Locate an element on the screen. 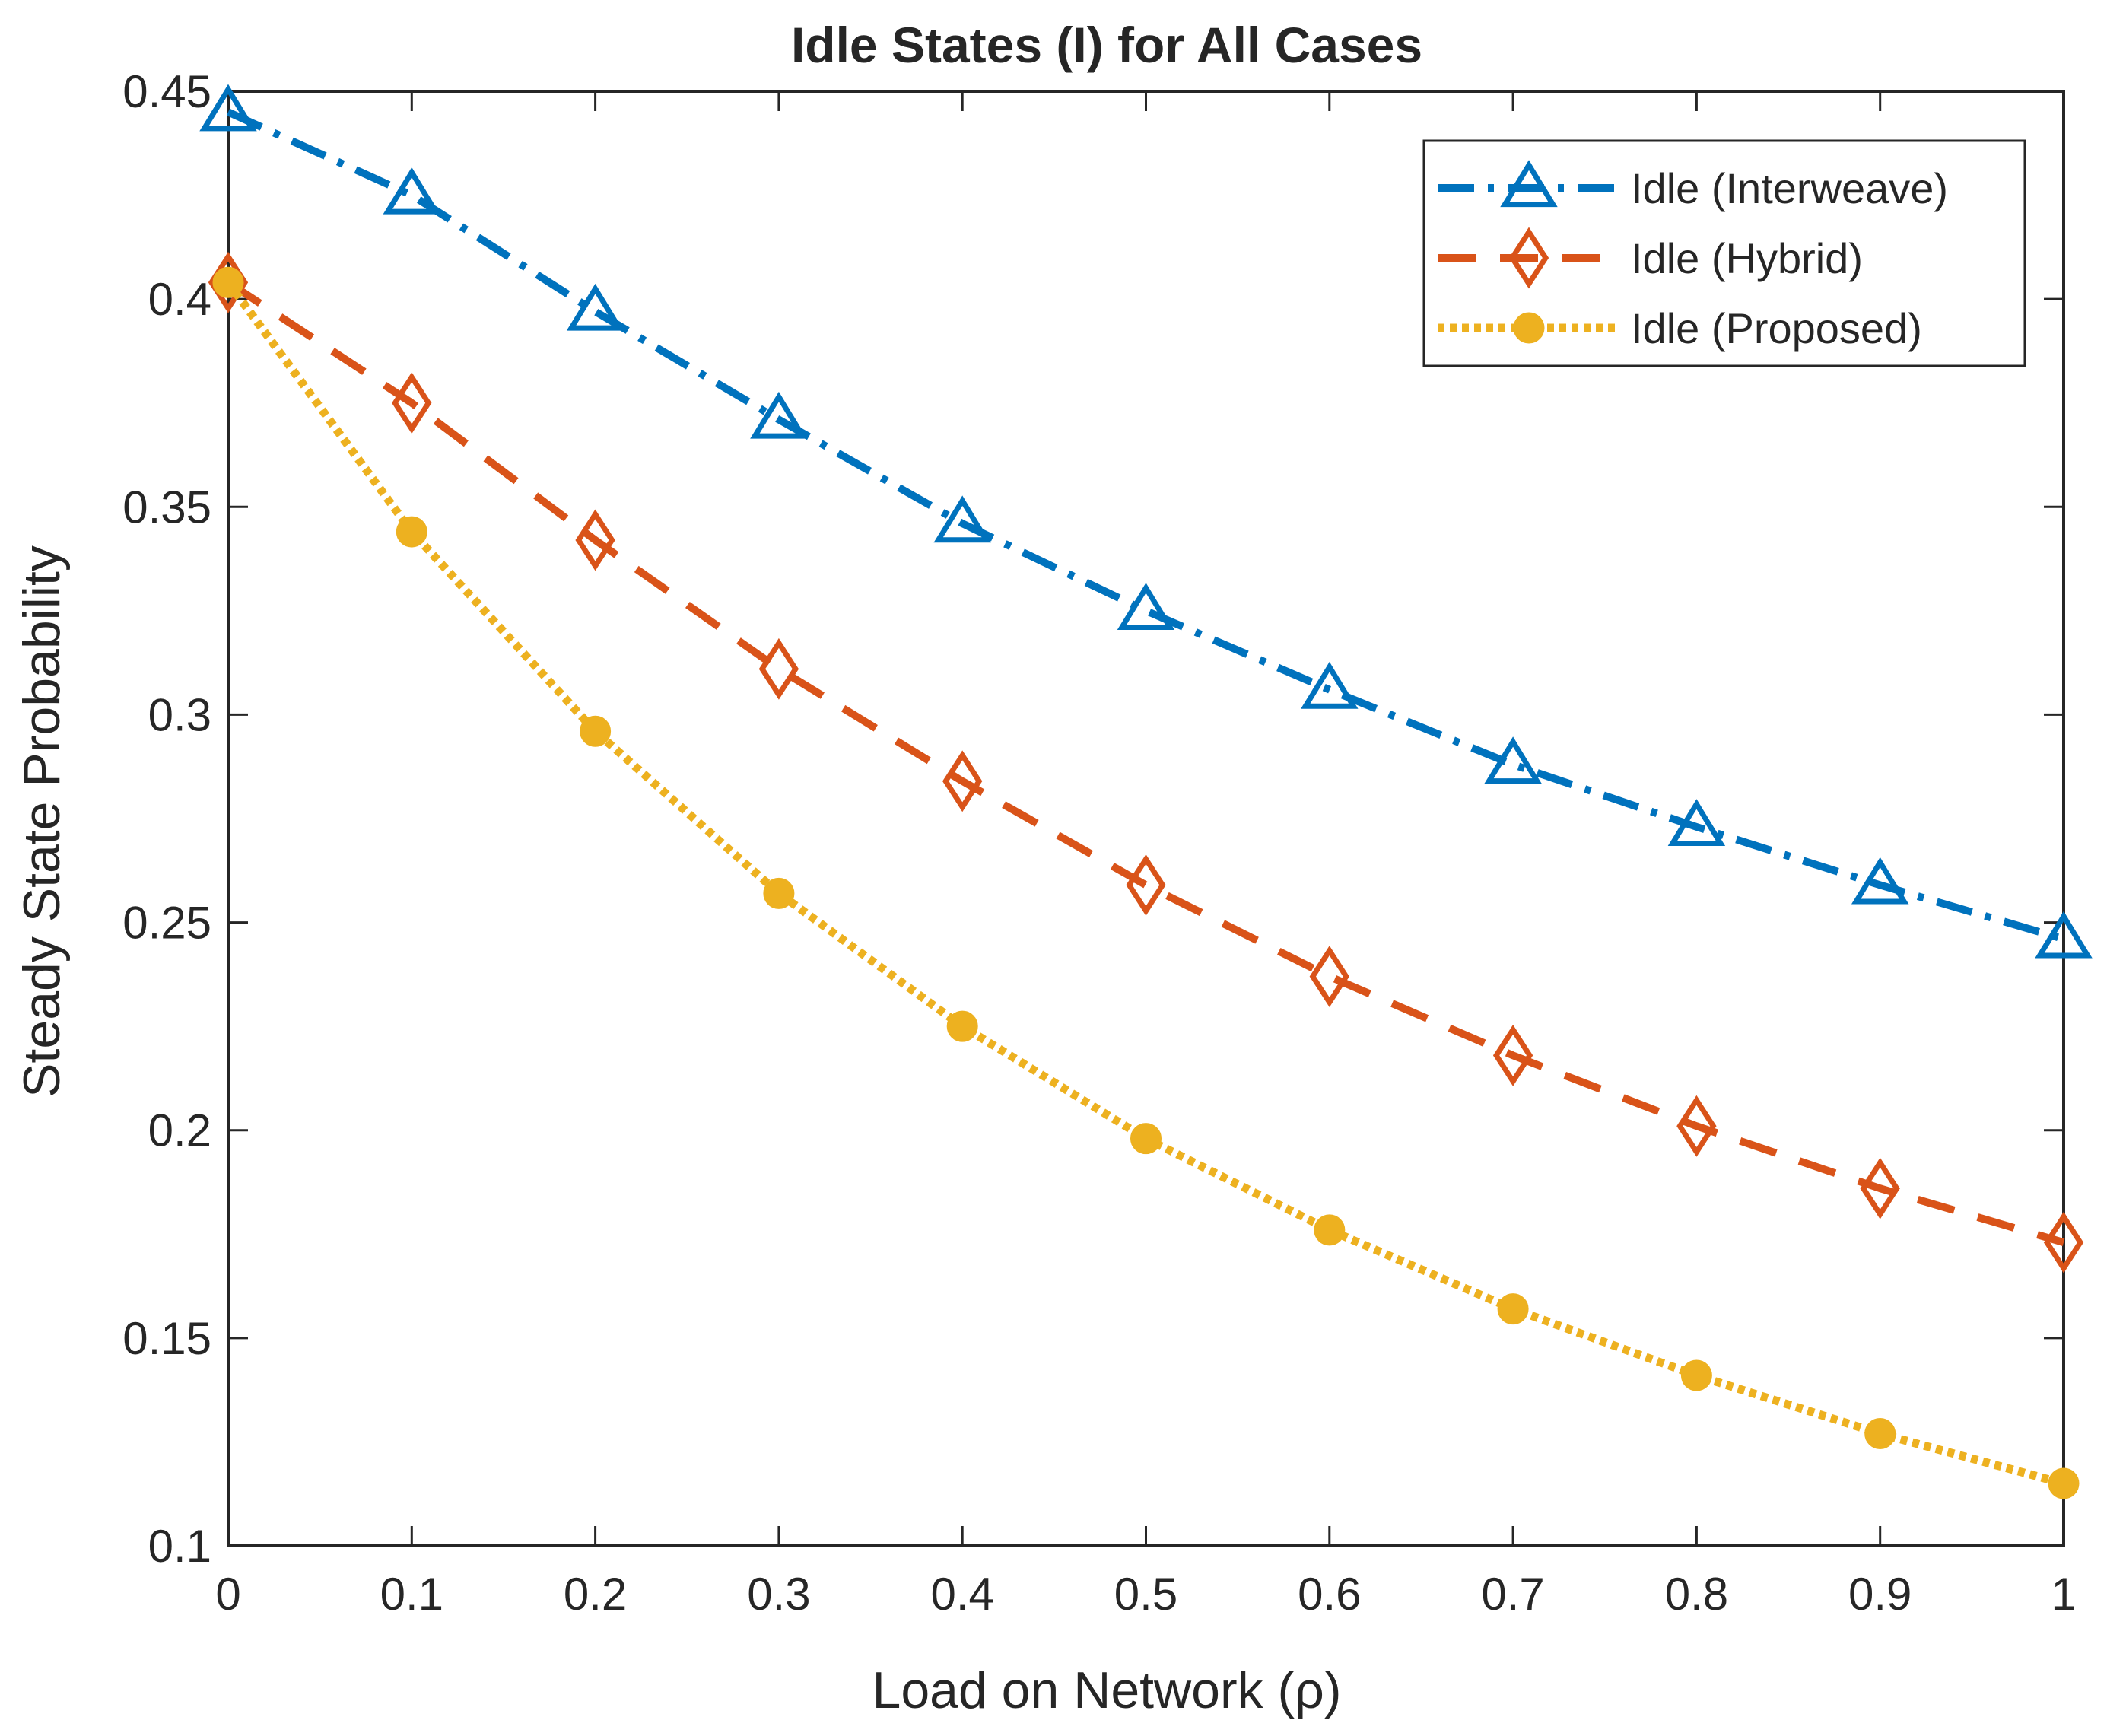 The image size is (2107, 1736). x-tick-label: 0.8 is located at coordinates (1696, 1595).